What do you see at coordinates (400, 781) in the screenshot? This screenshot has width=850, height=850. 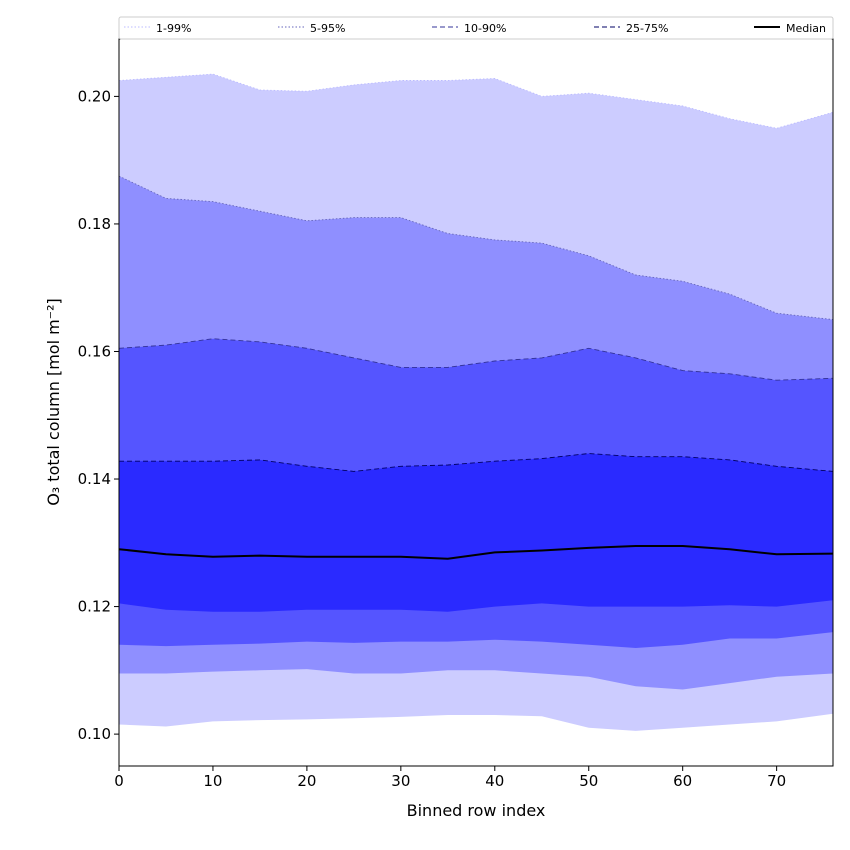 I see `x-tick-label: 30` at bounding box center [400, 781].